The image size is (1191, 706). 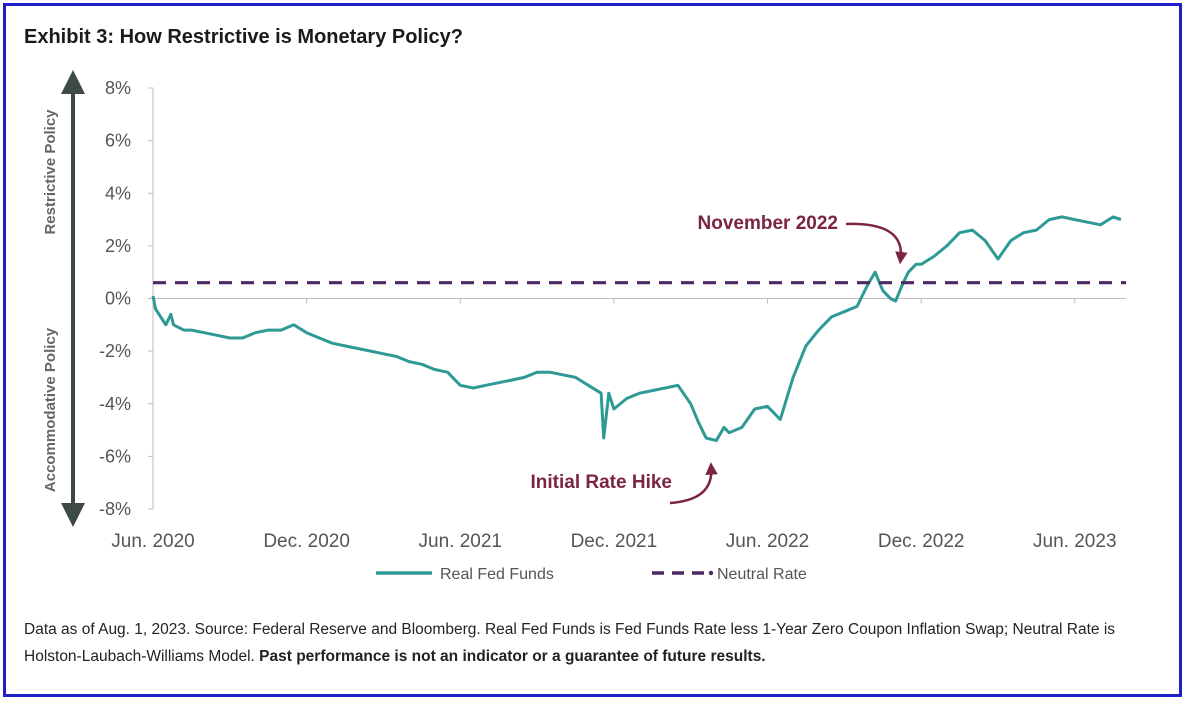 What do you see at coordinates (602, 482) in the screenshot?
I see `initial-rate-hike-label: Initial Rate Hike` at bounding box center [602, 482].